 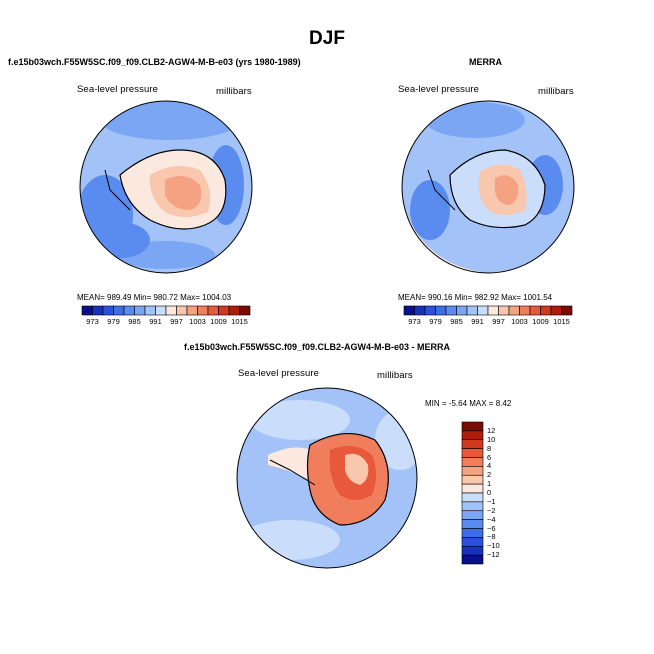 I want to click on panel2-colorbar-swatch, so click(x=567, y=310).